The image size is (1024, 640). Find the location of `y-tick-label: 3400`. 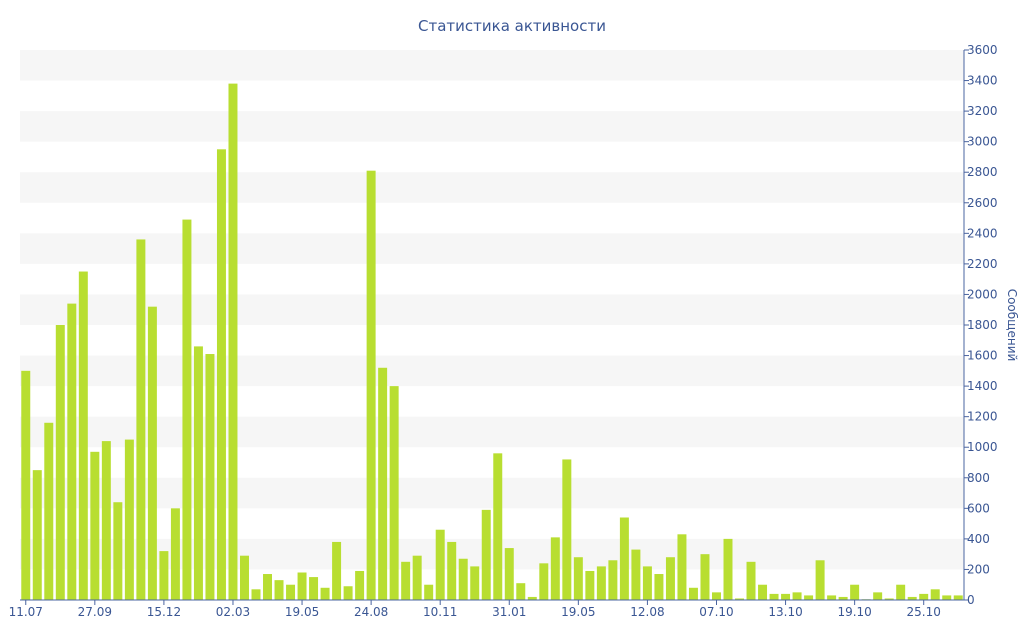

y-tick-label: 3400 is located at coordinates (982, 81).